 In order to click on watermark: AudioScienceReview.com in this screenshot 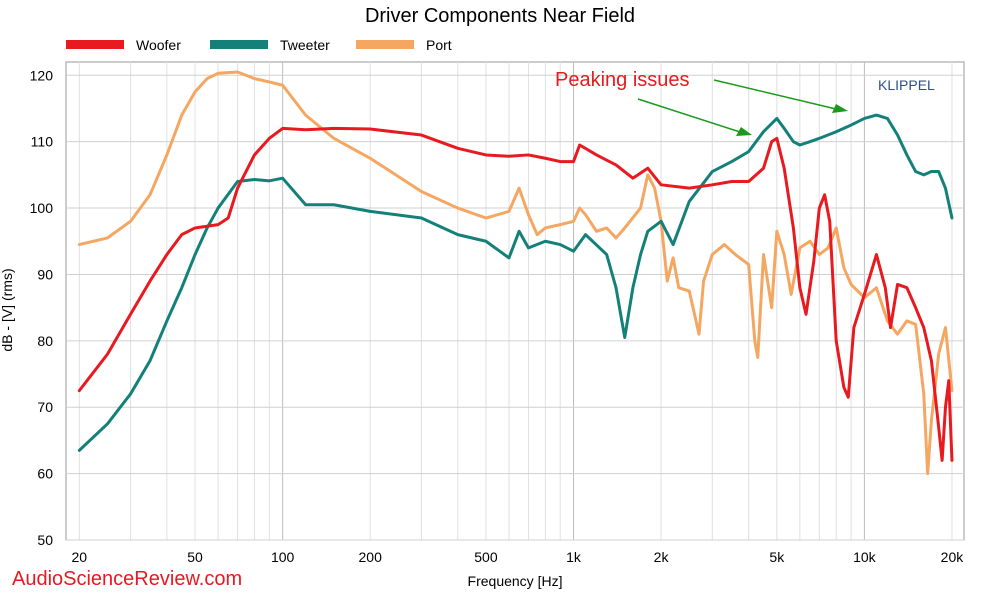, I will do `click(127, 579)`.